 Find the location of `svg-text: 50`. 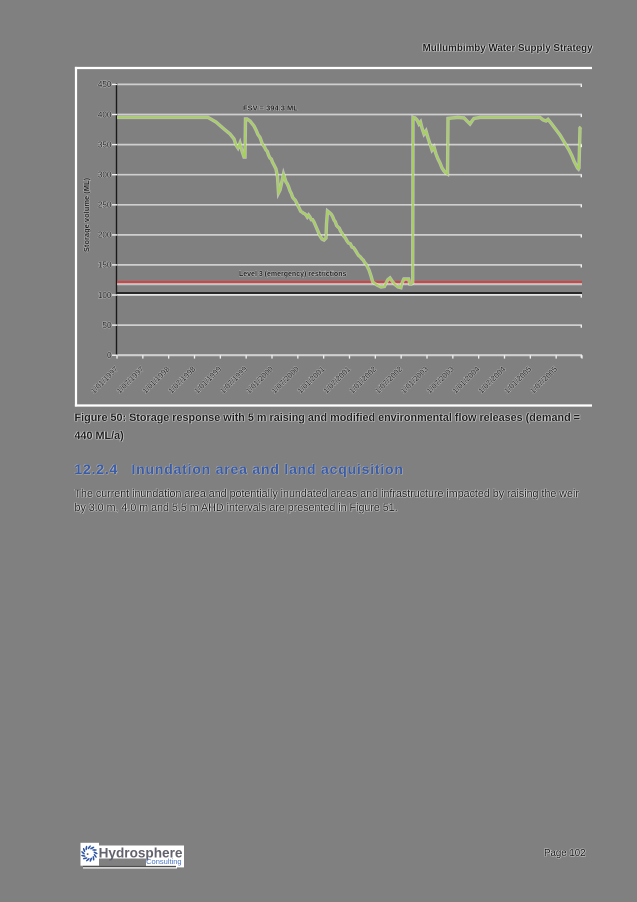

svg-text: 50 is located at coordinates (107, 325).